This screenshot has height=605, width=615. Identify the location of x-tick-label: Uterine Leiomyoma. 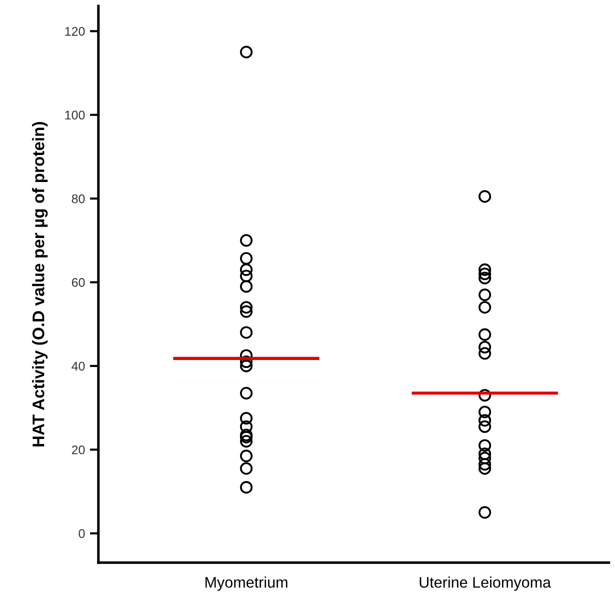
(486, 583).